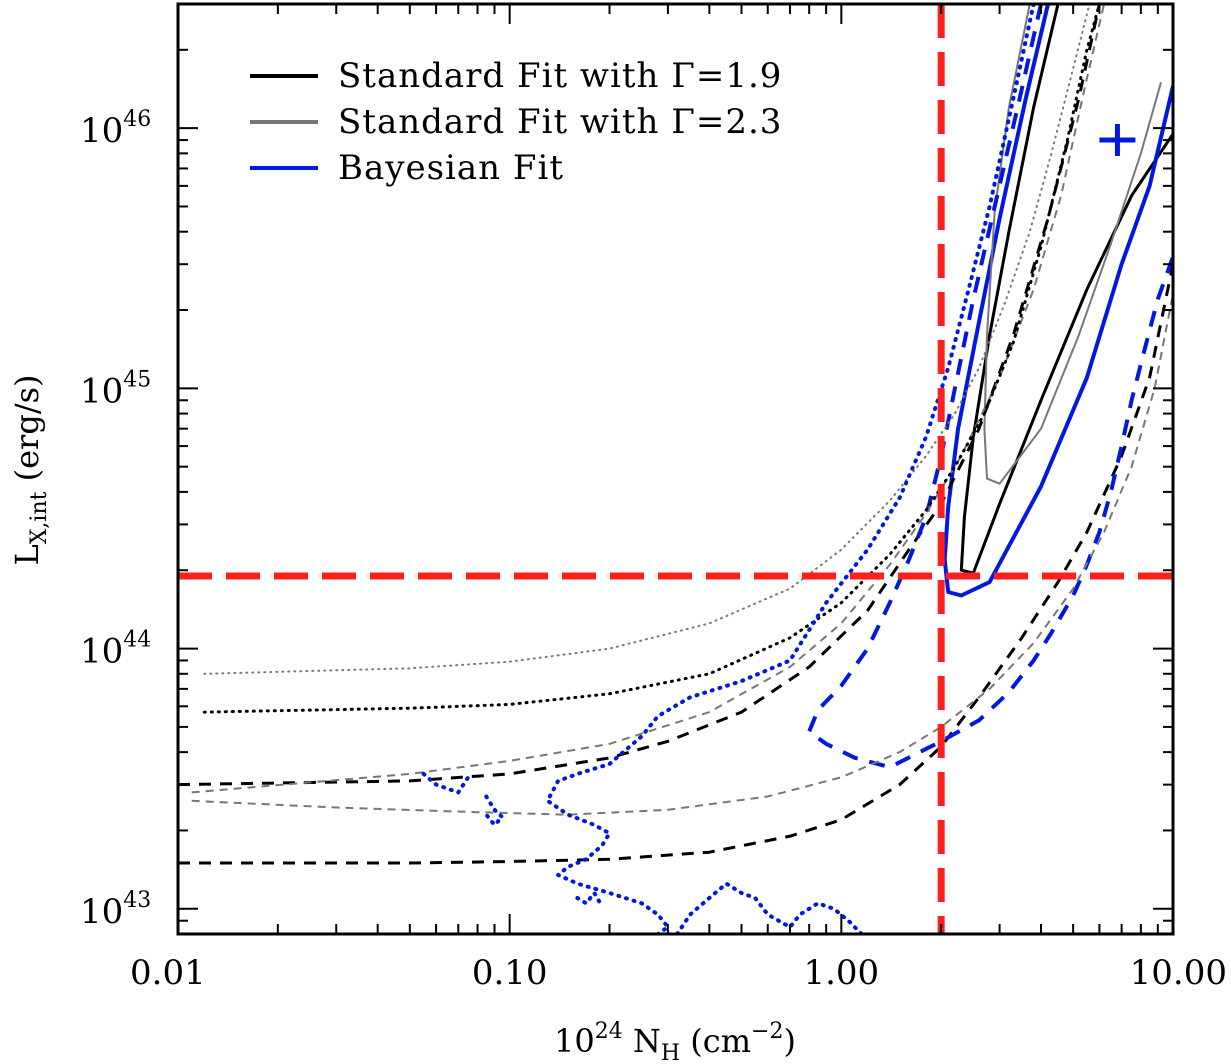 Image resolution: width=1231 pixels, height=1064 pixels. I want to click on marker-layer, so click(1117, 140).